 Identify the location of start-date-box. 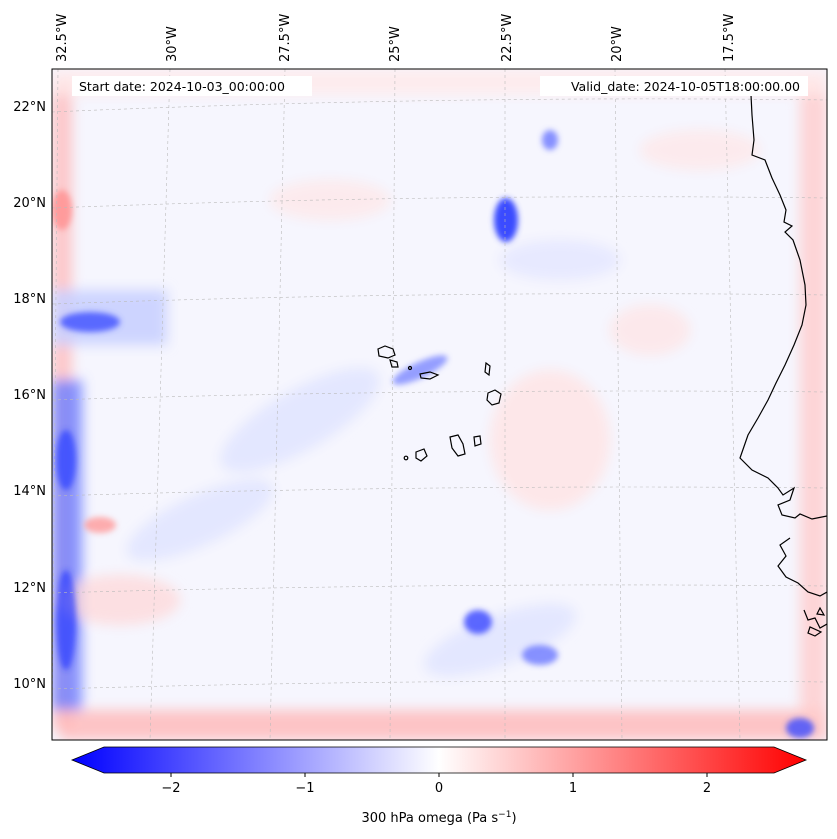
(192, 86).